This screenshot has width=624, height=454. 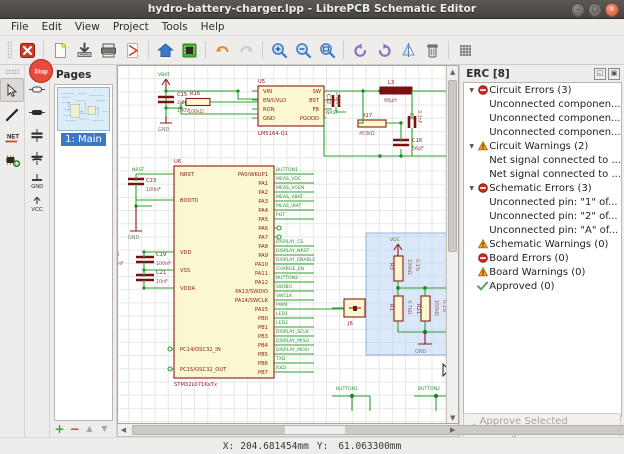 I want to click on svg-text: PA10, so click(x=261, y=265).